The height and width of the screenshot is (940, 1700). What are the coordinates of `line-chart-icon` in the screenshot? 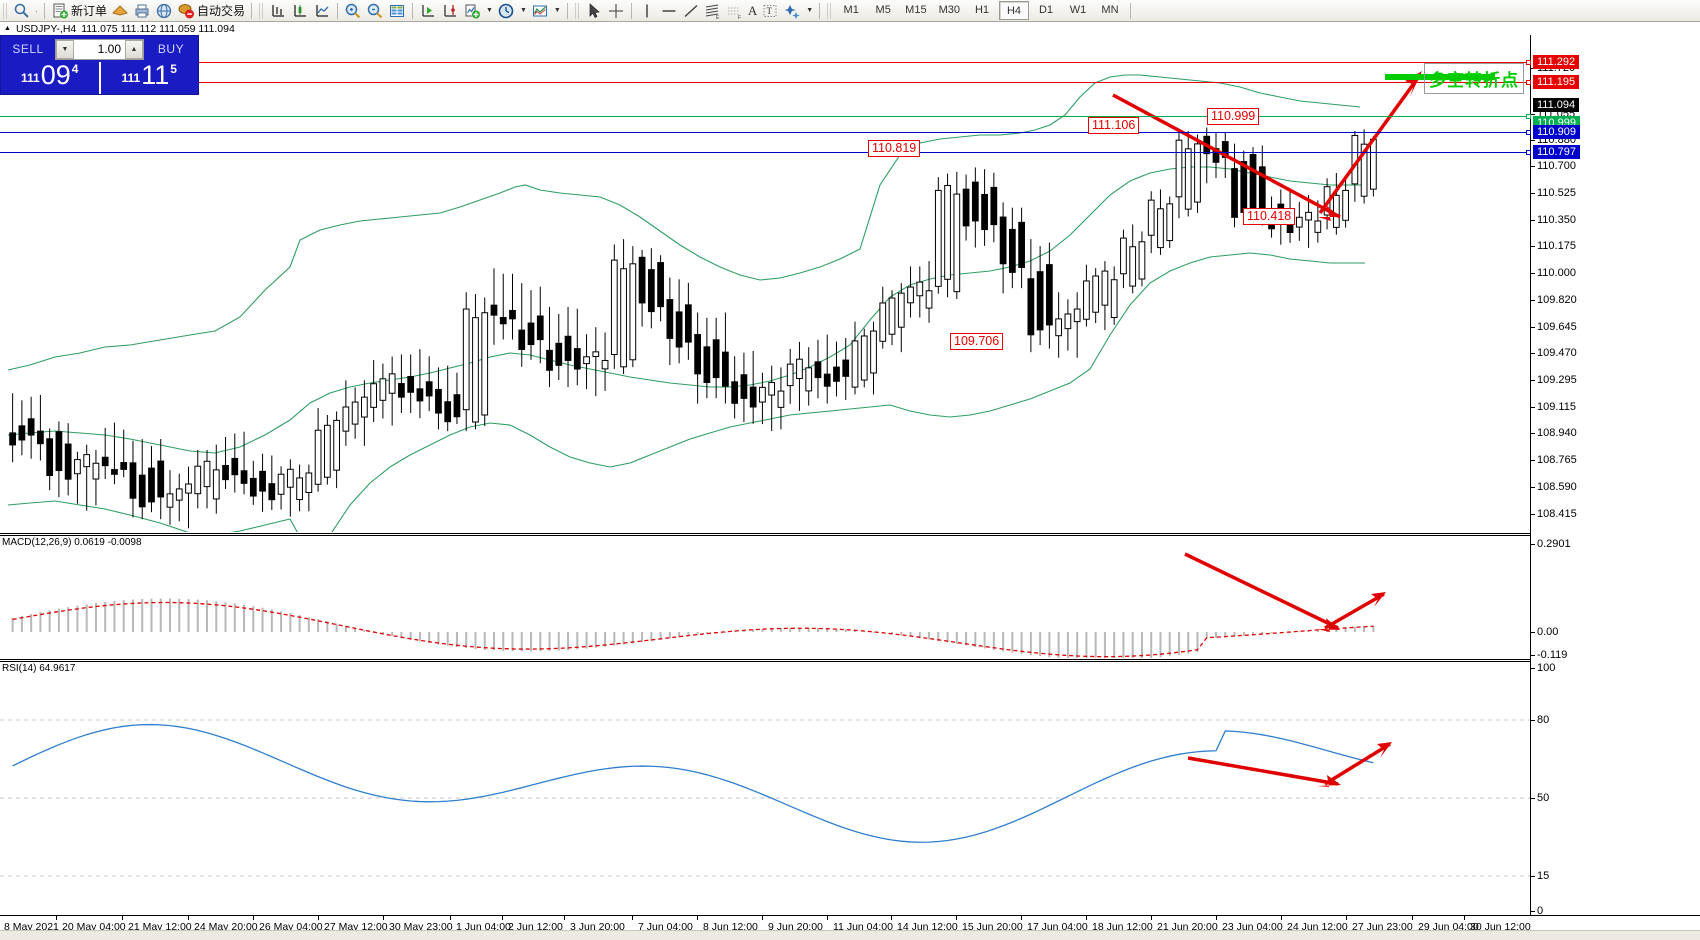 It's located at (322, 11).